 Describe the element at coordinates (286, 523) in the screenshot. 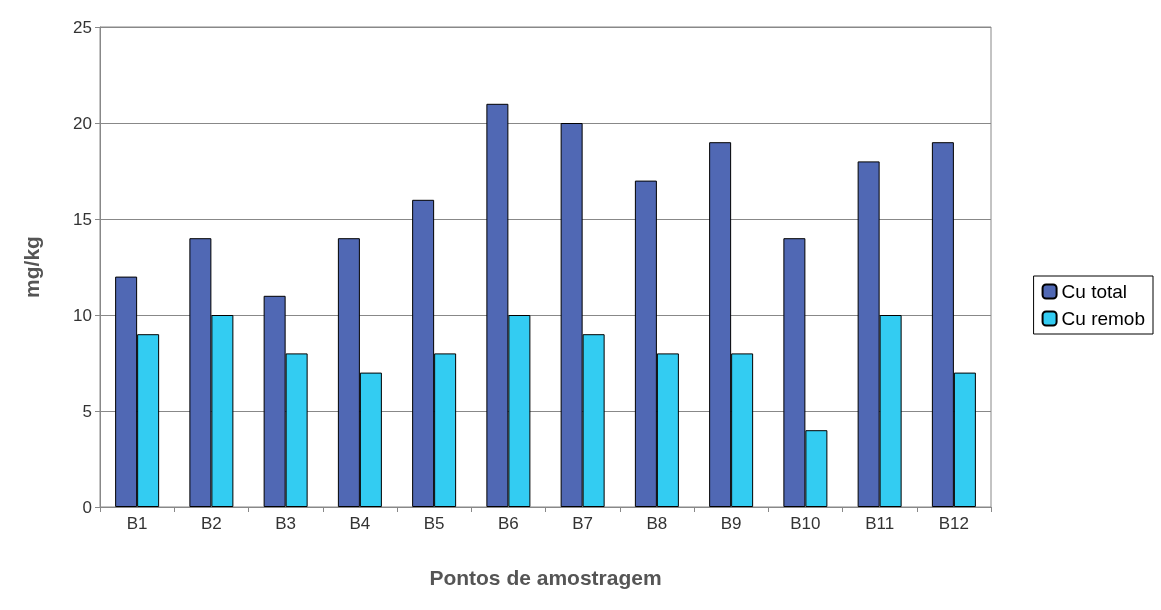

I see `x-tick-label: B3` at that location.